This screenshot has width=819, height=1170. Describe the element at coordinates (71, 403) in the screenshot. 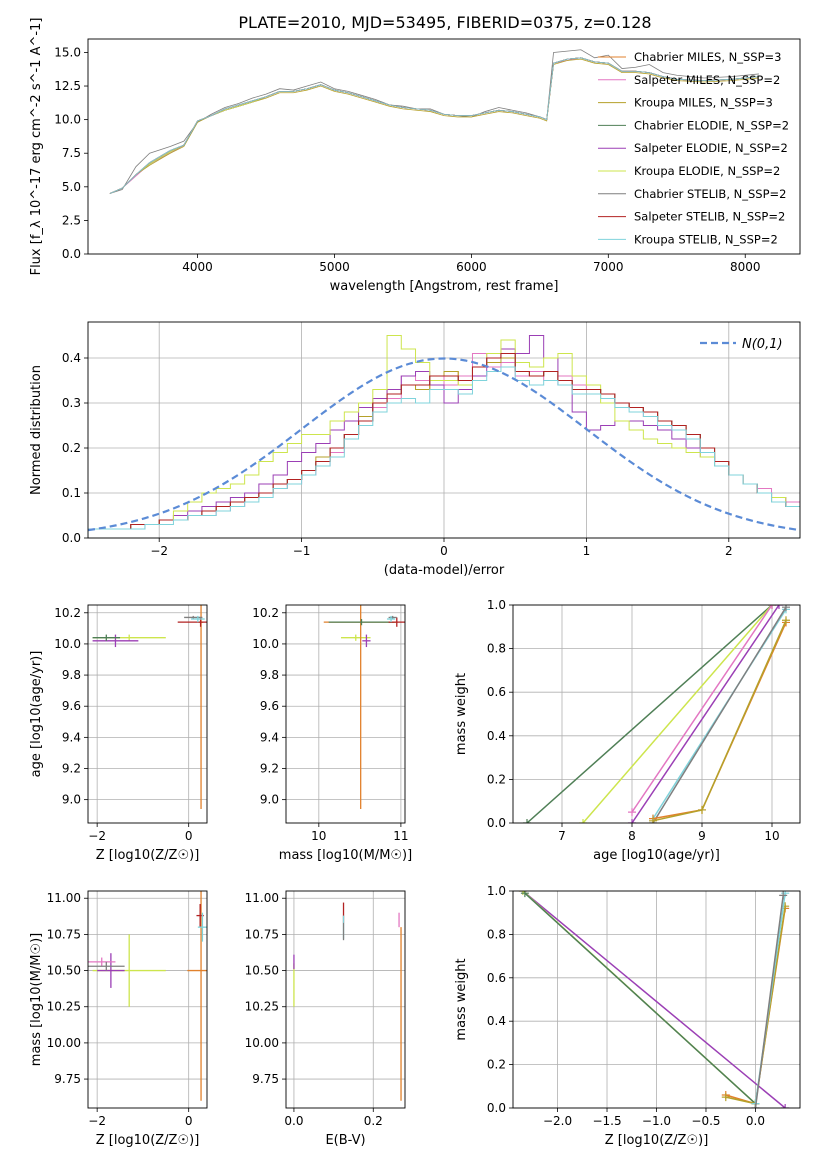

I see `y-tick-label: 0.3` at that location.